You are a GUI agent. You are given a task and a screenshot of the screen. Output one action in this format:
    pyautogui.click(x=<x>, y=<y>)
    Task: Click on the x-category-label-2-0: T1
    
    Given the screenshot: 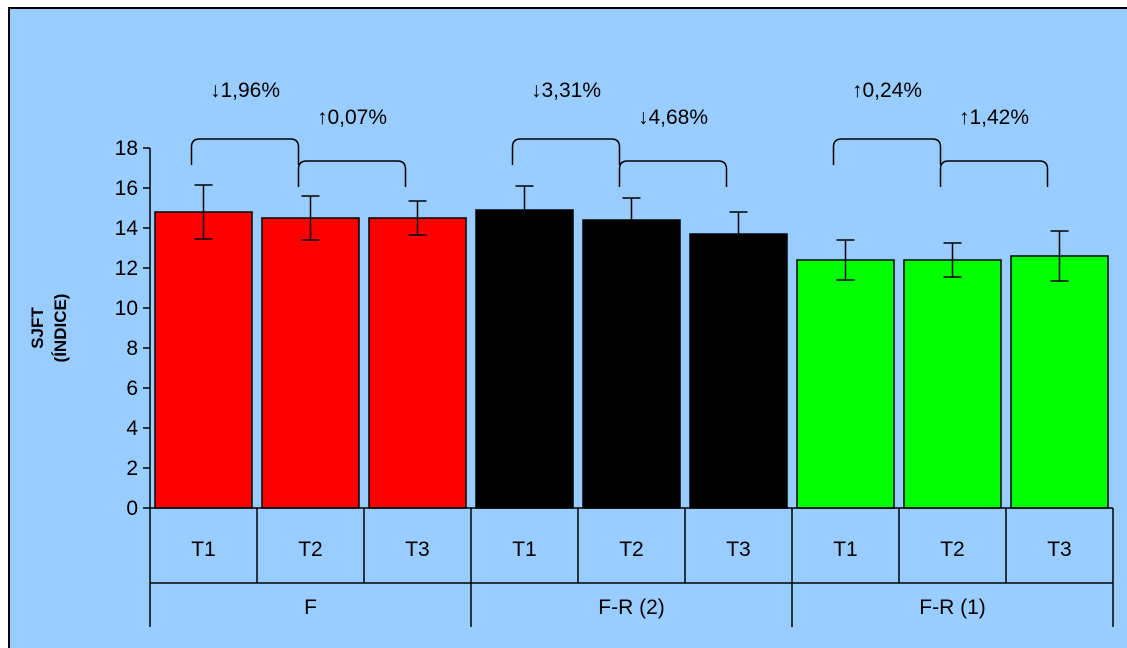 What is the action you would take?
    pyautogui.click(x=845, y=549)
    